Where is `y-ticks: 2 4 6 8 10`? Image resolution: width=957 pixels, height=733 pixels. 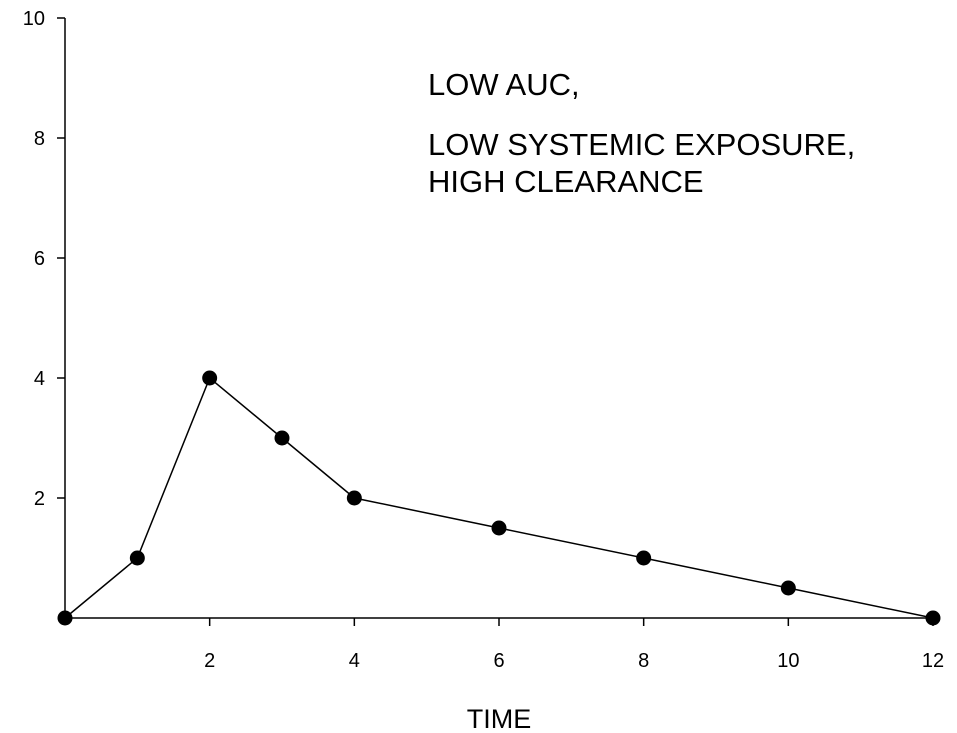
y-ticks: 2 4 6 8 10 is located at coordinates (44, 259).